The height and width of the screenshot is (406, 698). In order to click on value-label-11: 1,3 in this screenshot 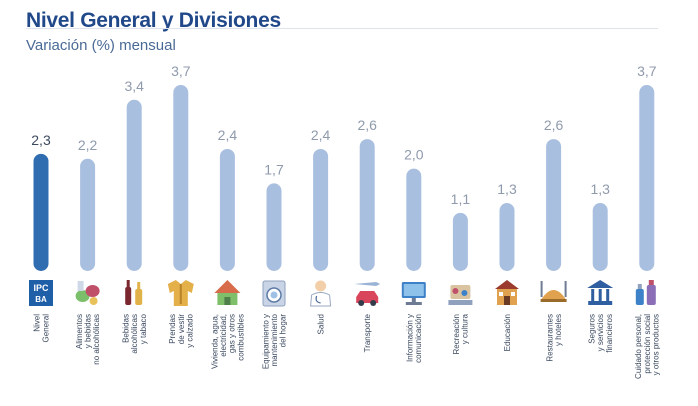, I will do `click(507, 189)`.